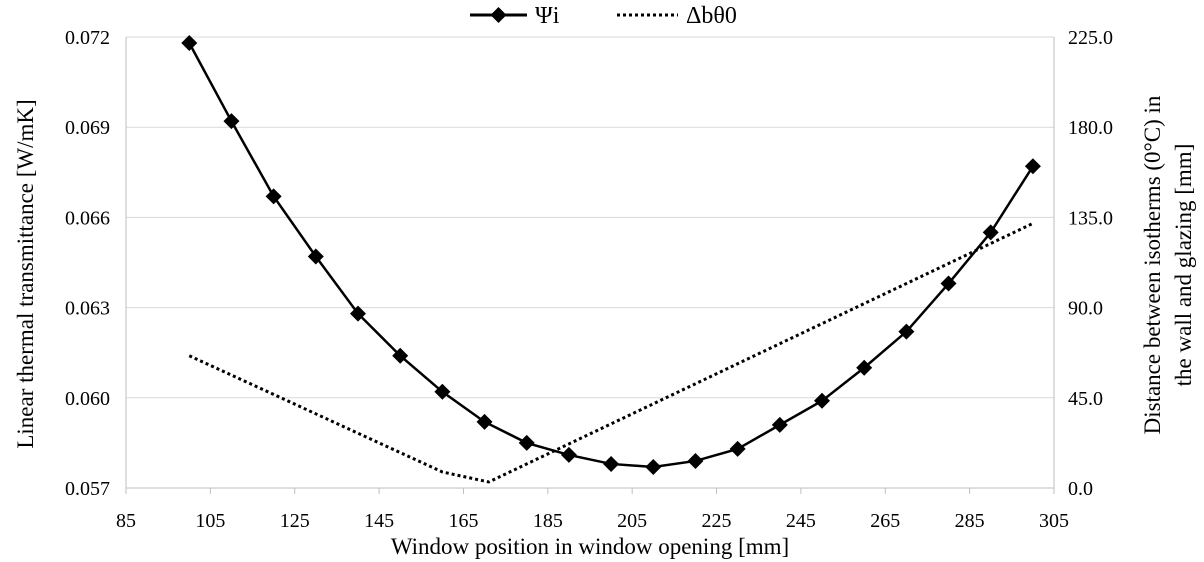 The width and height of the screenshot is (1204, 562). Describe the element at coordinates (1085, 309) in the screenshot. I see `y-right-tick-label: 90.0` at that location.